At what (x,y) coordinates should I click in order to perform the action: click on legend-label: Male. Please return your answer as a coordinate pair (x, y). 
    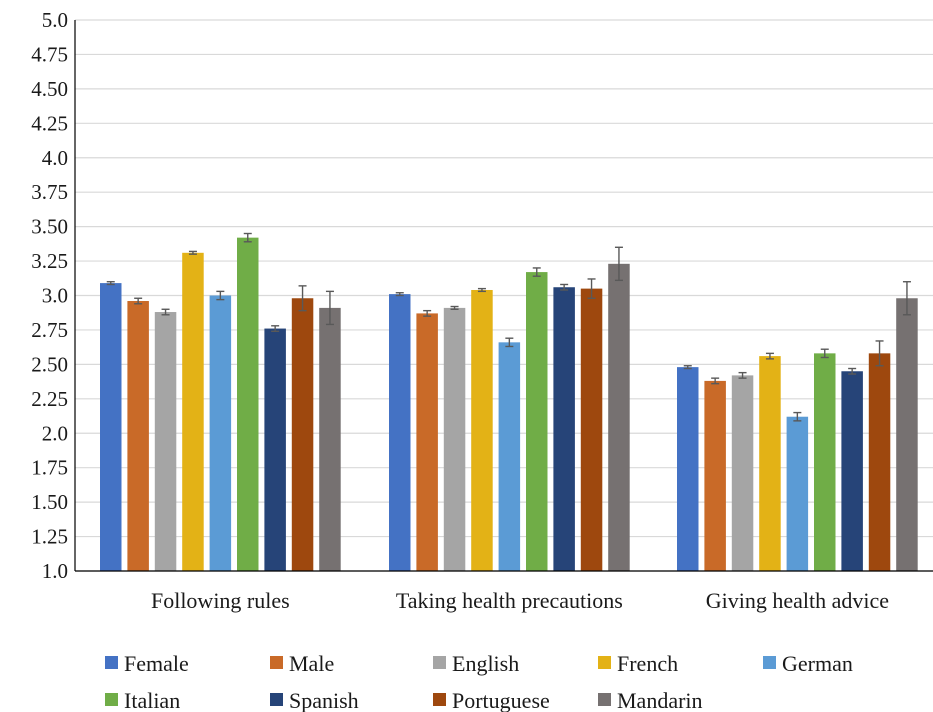
    Looking at the image, I should click on (311, 663).